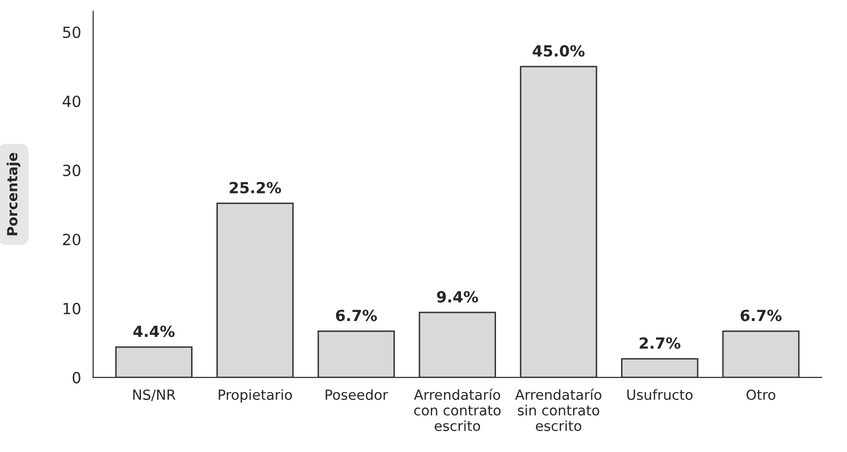 Image resolution: width=847 pixels, height=452 pixels. Describe the element at coordinates (558, 51) in the screenshot. I see `data-label: 45.0%` at that location.